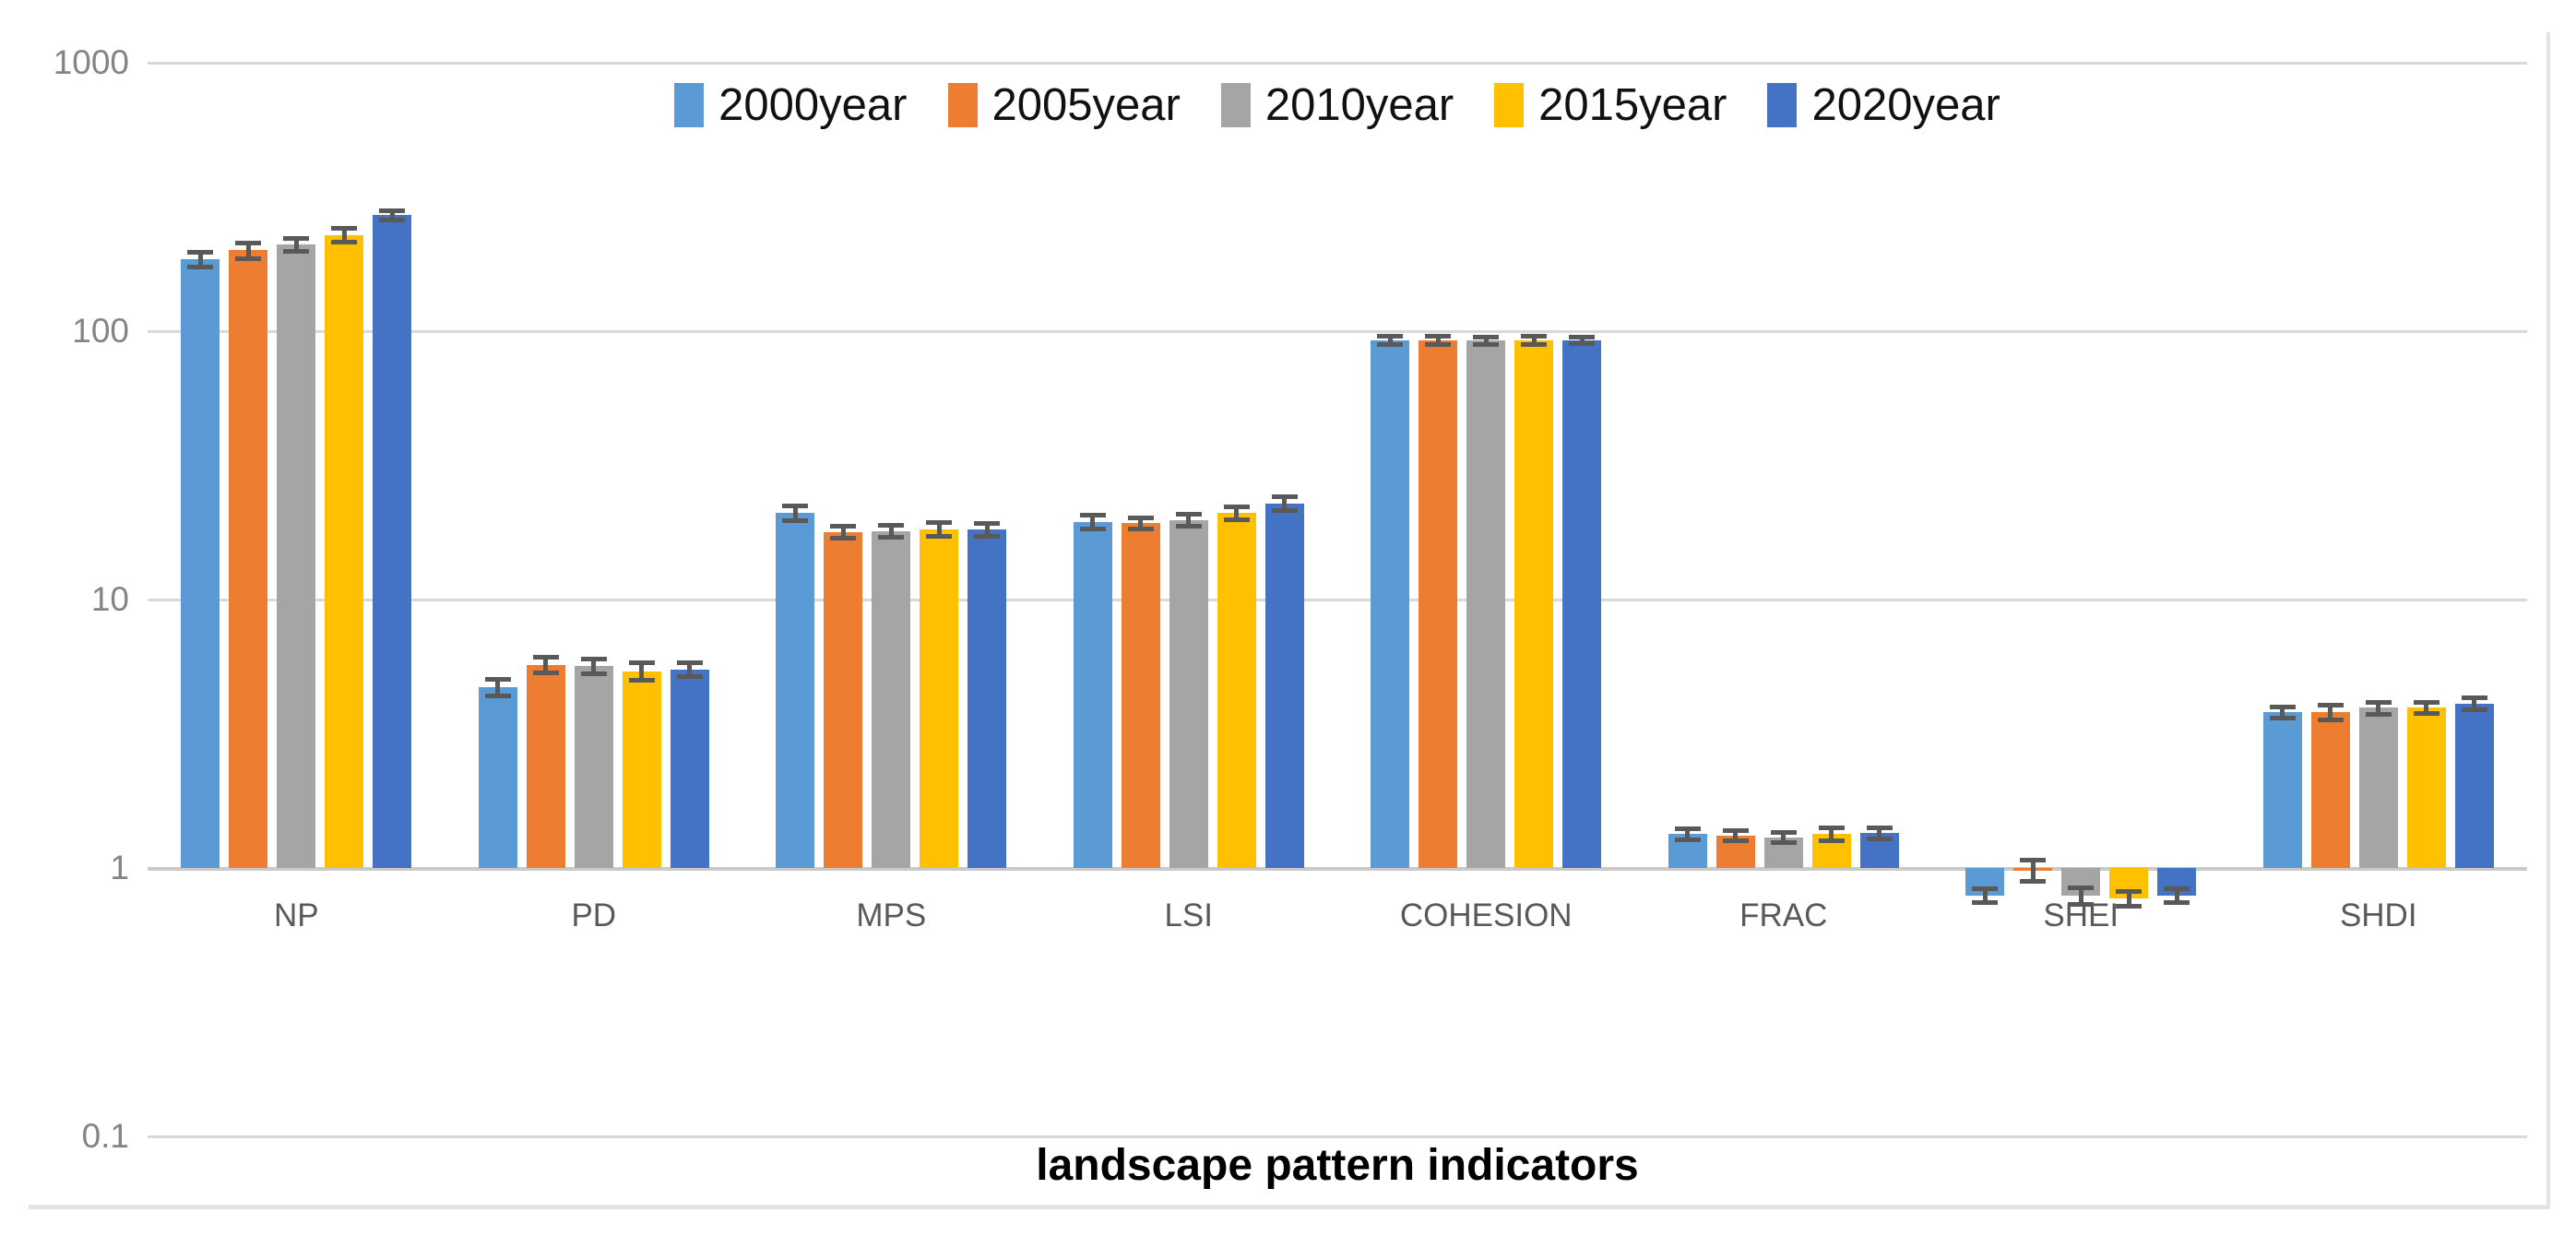 The height and width of the screenshot is (1236, 2576). What do you see at coordinates (296, 556) in the screenshot?
I see `bar-NP-2010year` at bounding box center [296, 556].